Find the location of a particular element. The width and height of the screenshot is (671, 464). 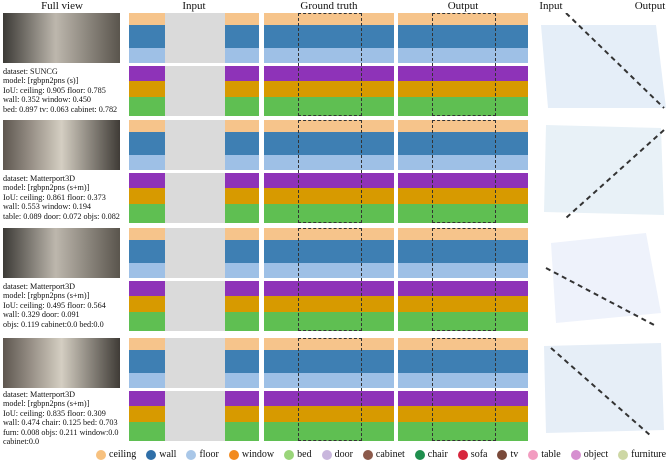

caption-iou-2: wall: 0.553 window: 0.194 is located at coordinates (47, 207).